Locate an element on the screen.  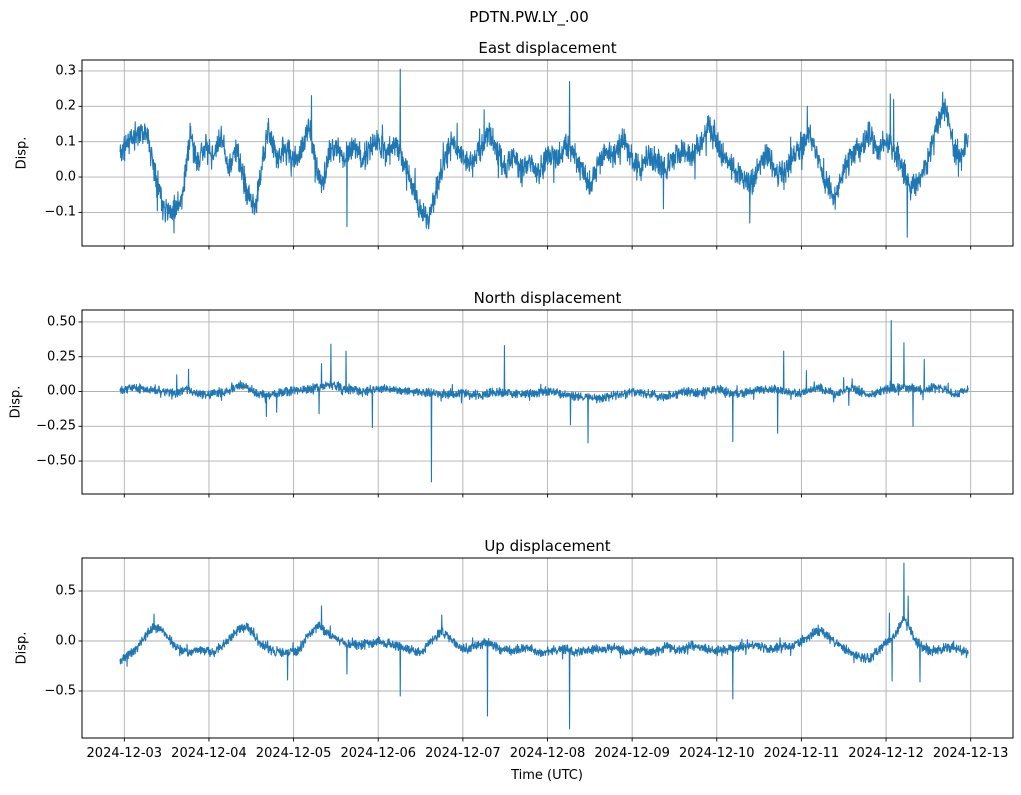
subplot-title: Up displacement is located at coordinates (547, 546).